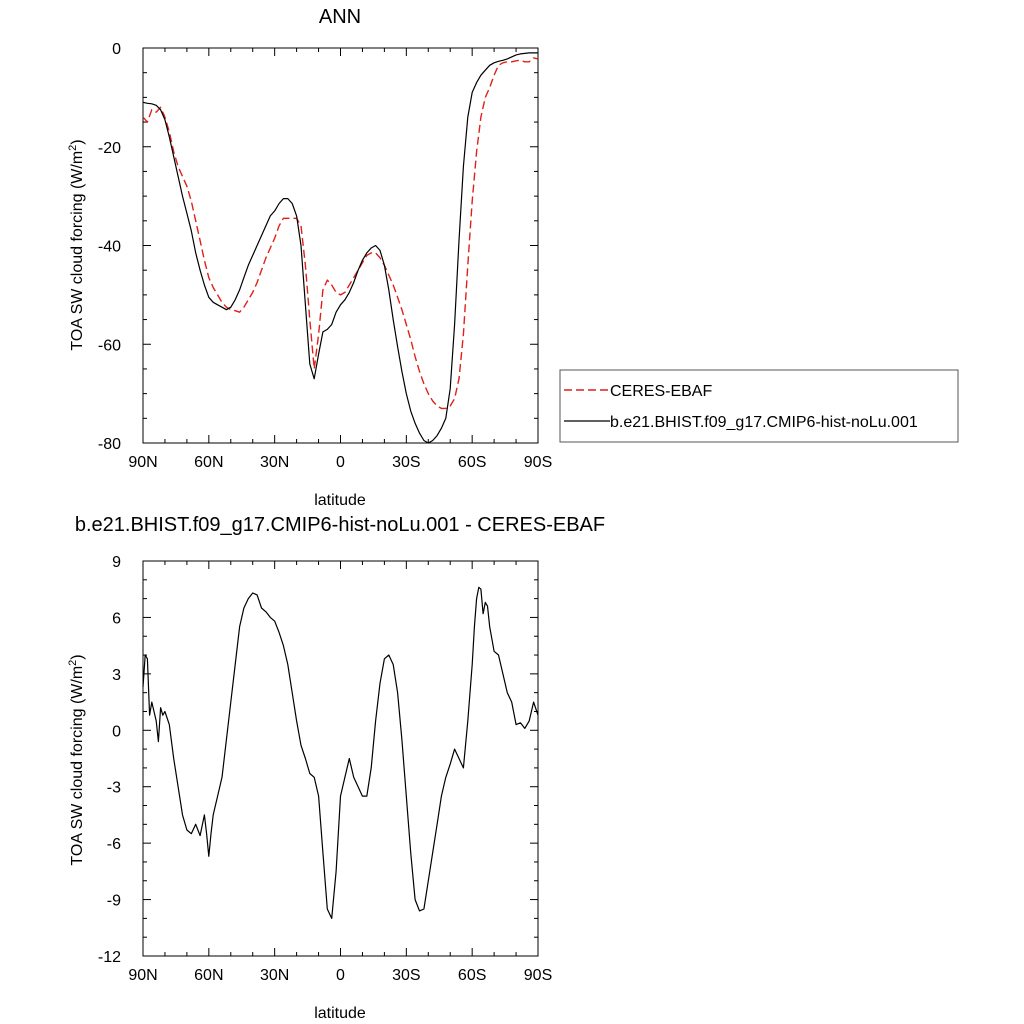 The width and height of the screenshot is (1024, 1024). I want to click on y-tick-label: -40, so click(109, 247).